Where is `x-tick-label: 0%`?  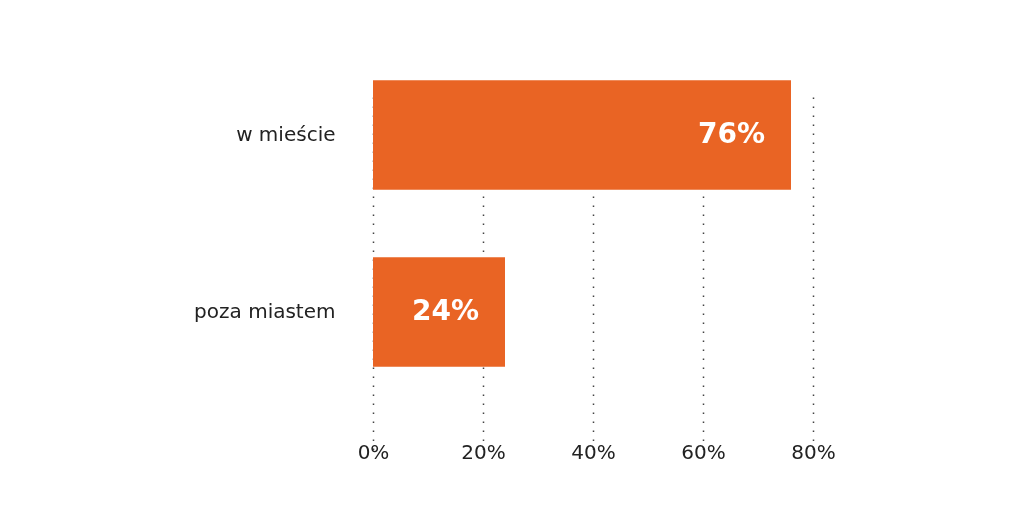 x-tick-label: 0% is located at coordinates (373, 451).